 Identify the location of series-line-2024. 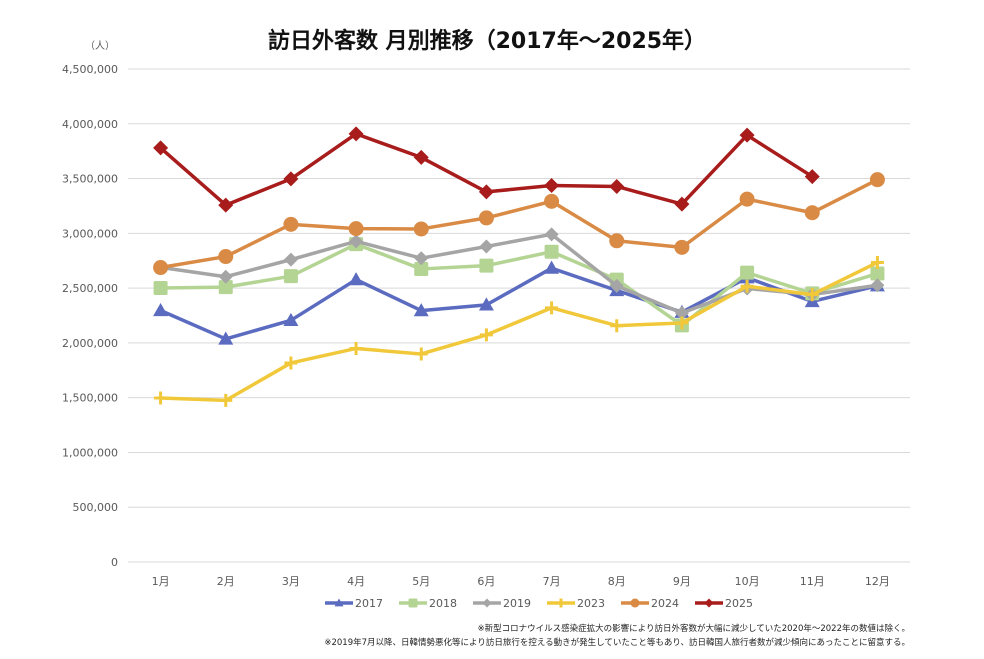
(519, 224).